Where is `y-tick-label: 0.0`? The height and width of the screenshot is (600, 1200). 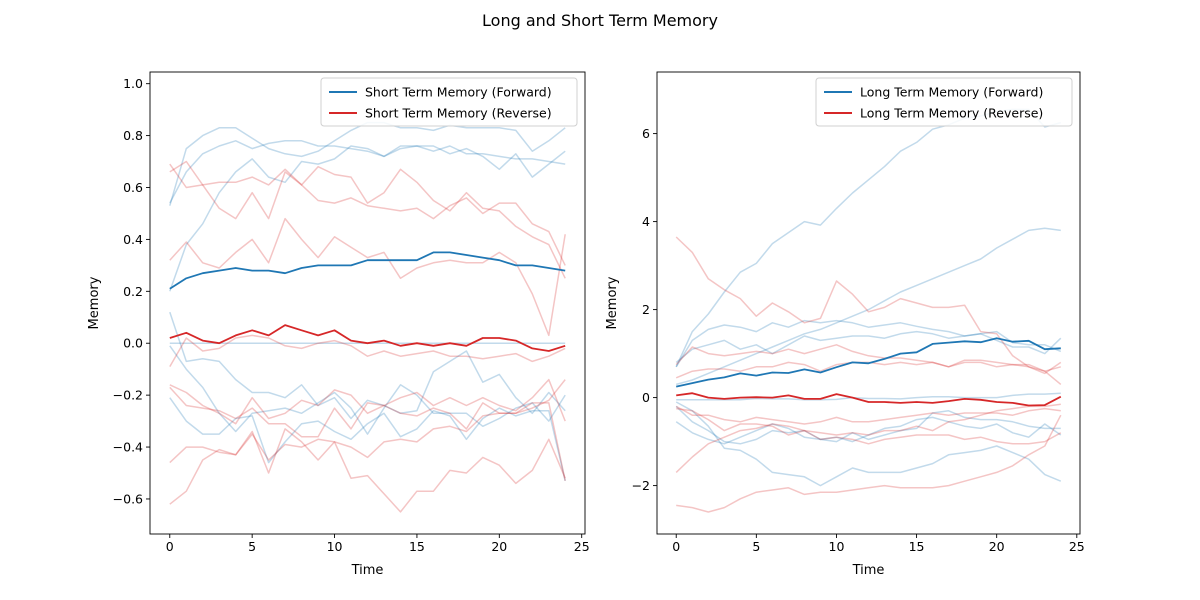 y-tick-label: 0.0 is located at coordinates (133, 343).